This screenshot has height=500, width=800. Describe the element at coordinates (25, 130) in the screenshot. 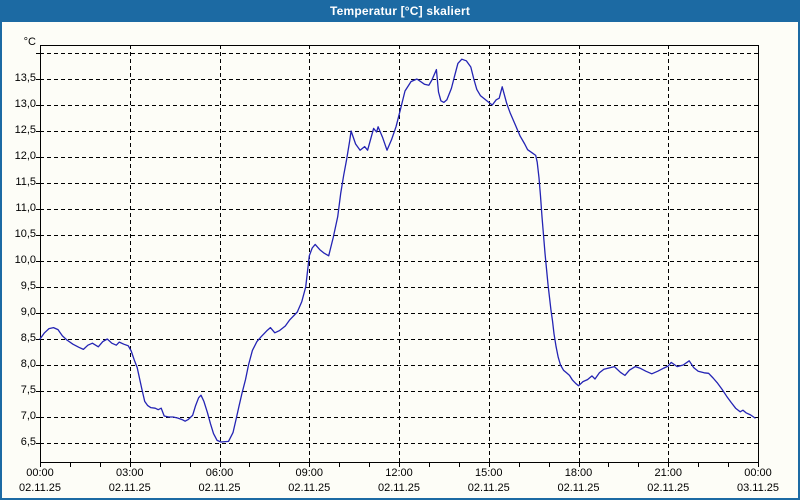

I see `y-axis-tick-label: 12,5` at that location.